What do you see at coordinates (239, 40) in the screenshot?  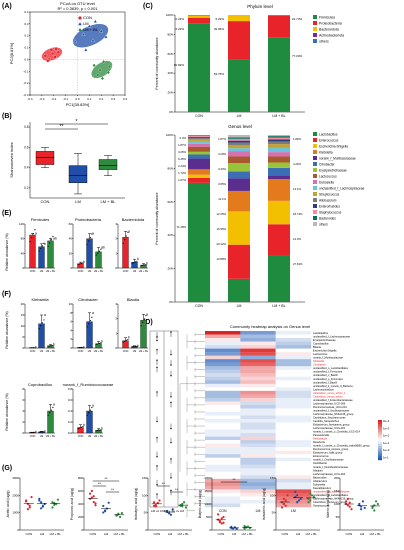 I see `phylum-bar-segment-proteobacteria` at bounding box center [239, 40].